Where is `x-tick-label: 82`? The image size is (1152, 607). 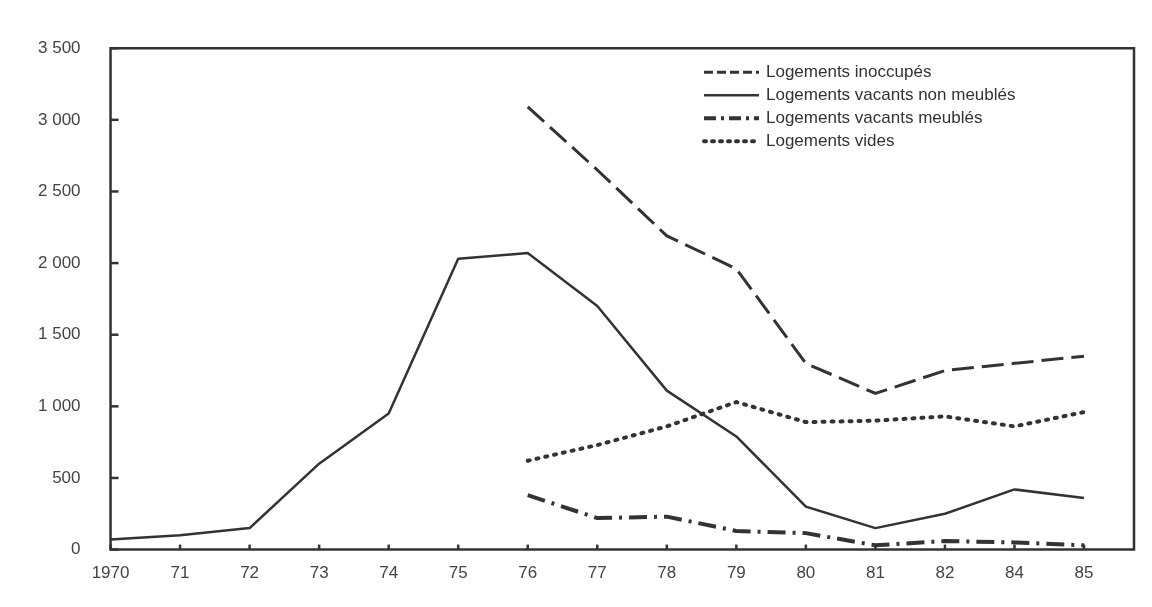
x-tick-label: 82 is located at coordinates (945, 573).